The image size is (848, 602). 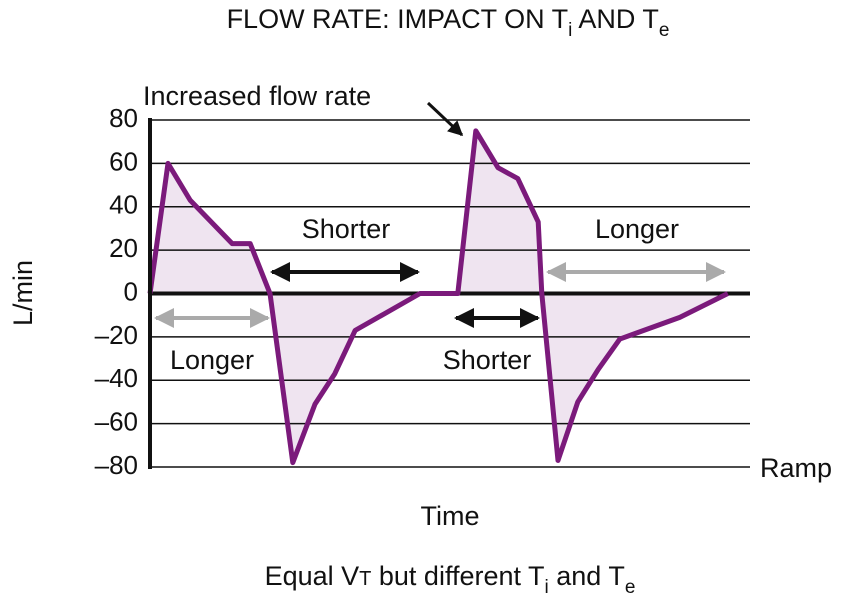 What do you see at coordinates (450, 516) in the screenshot?
I see `x-axis-label: Time` at bounding box center [450, 516].